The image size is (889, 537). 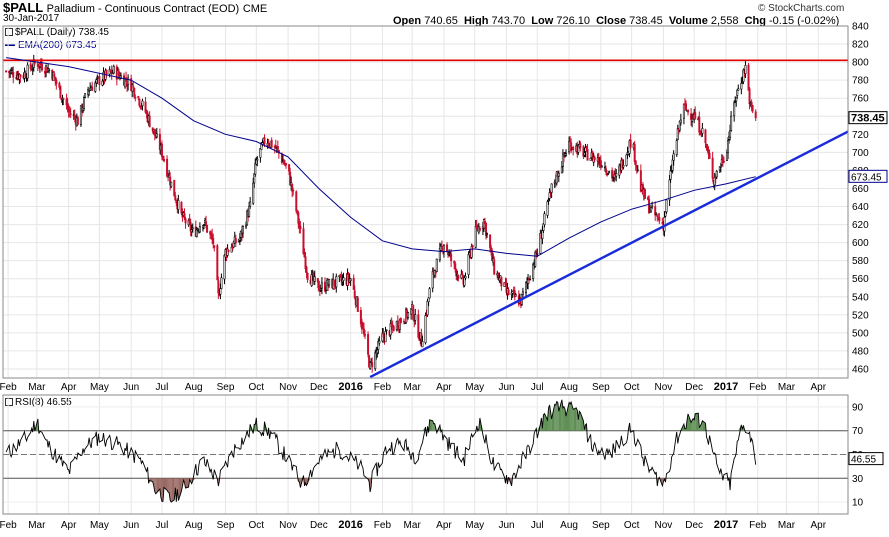 What do you see at coordinates (632, 387) in the screenshot?
I see `price-x-tick-label: Oct` at bounding box center [632, 387].